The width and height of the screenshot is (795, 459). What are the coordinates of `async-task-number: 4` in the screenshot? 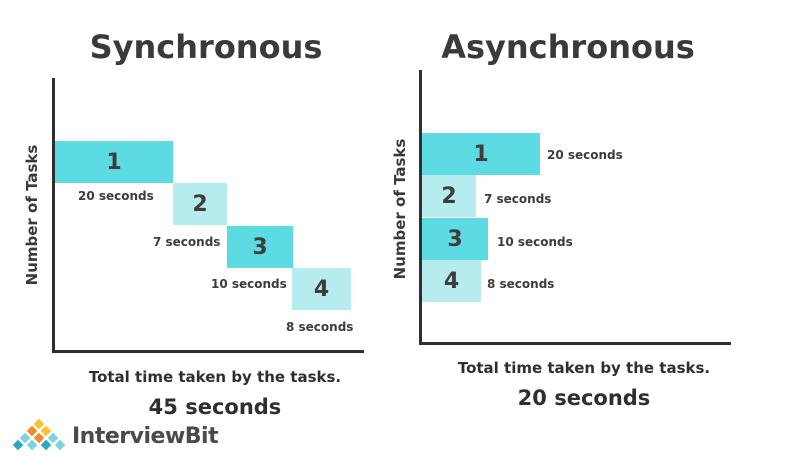 It's located at (451, 281).